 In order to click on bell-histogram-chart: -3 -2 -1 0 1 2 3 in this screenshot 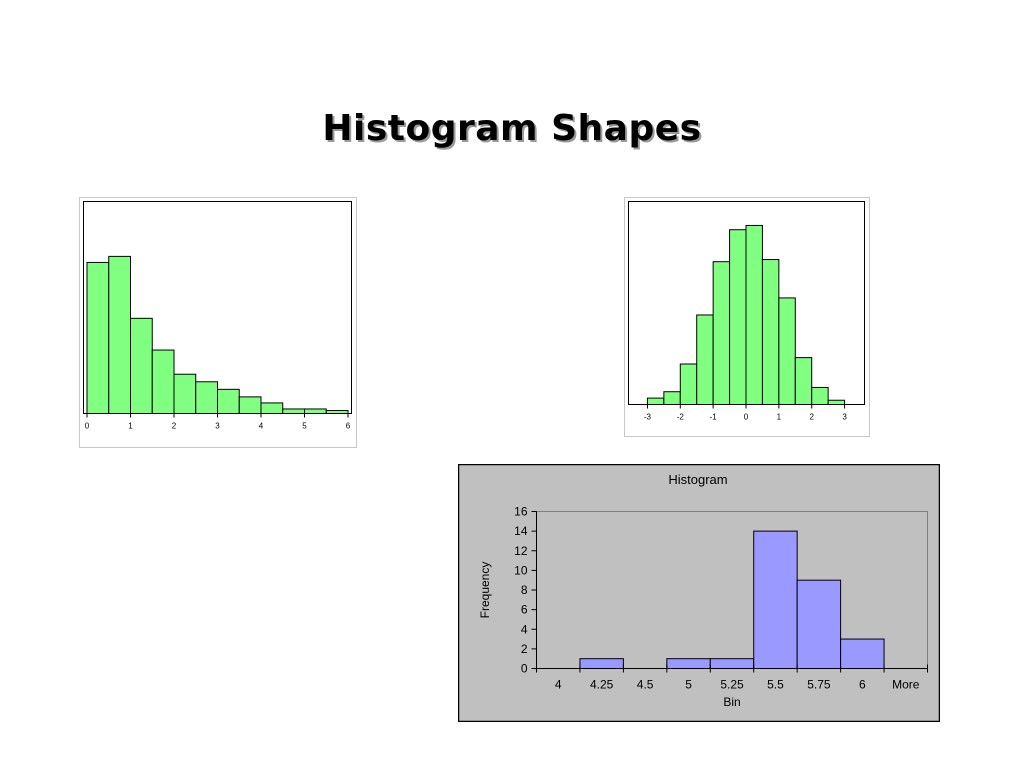, I will do `click(747, 317)`.